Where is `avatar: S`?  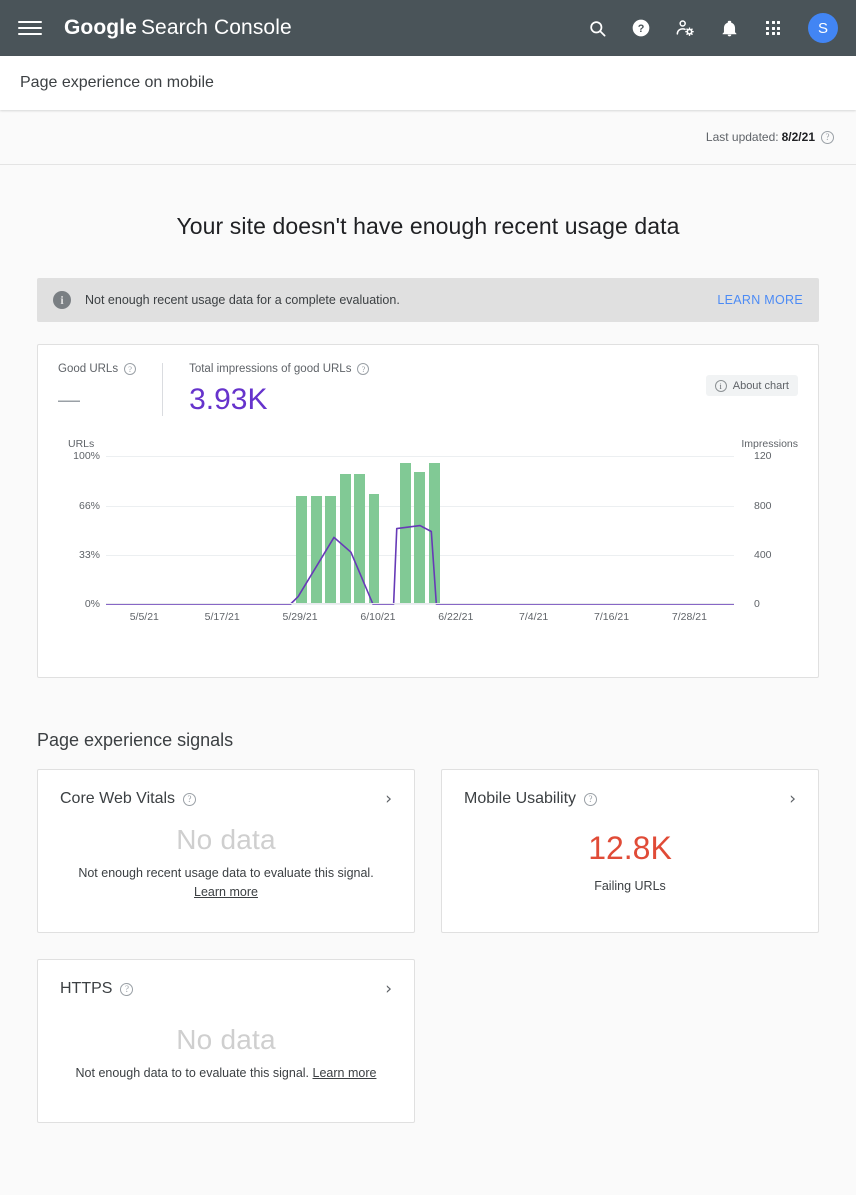 avatar: S is located at coordinates (823, 28).